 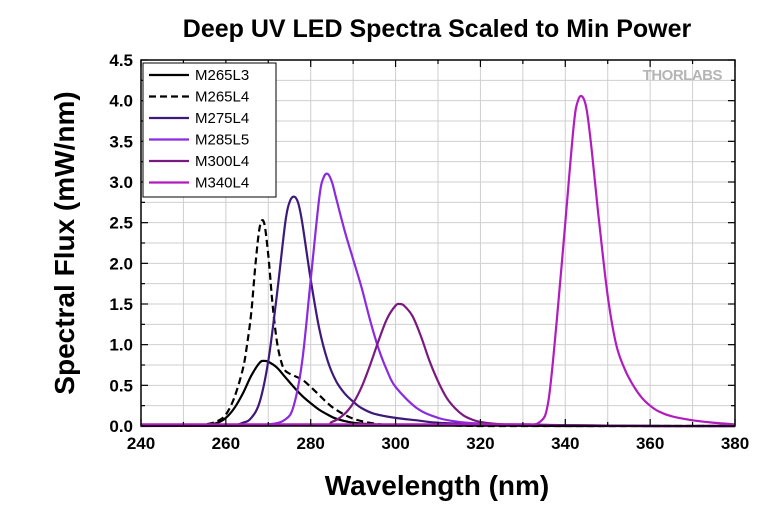 What do you see at coordinates (121, 243) in the screenshot?
I see `y-tick-labels: 0.0 0.5 1.0 1.5 2.0 2.5 3.0 3.5 4.0 4.5` at bounding box center [121, 243].